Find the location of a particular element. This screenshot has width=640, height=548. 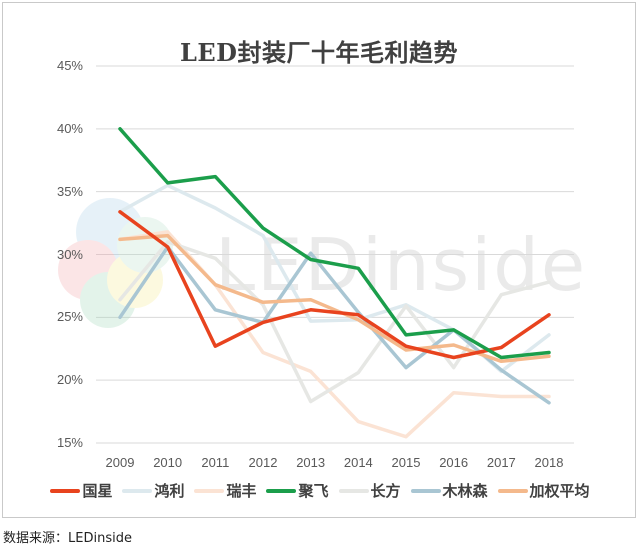

x-tick-label: 2018 is located at coordinates (549, 462).